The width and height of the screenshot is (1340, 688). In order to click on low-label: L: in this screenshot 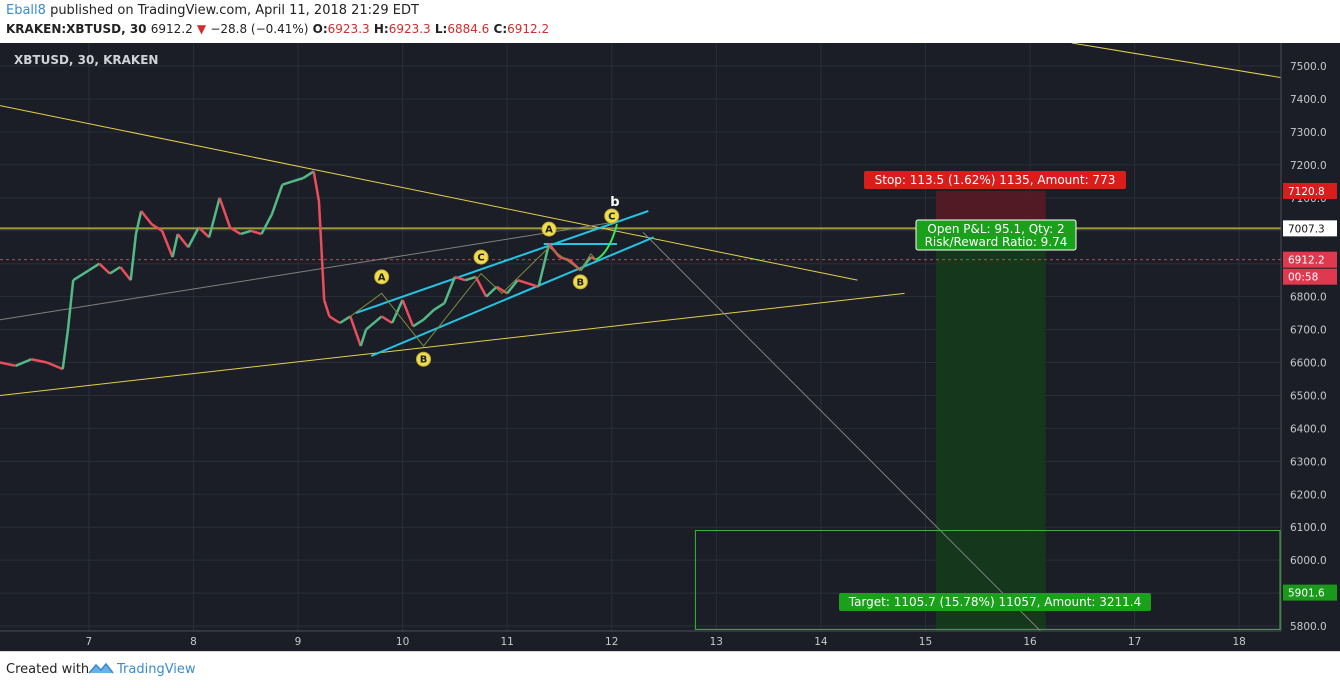, I will do `click(441, 29)`.